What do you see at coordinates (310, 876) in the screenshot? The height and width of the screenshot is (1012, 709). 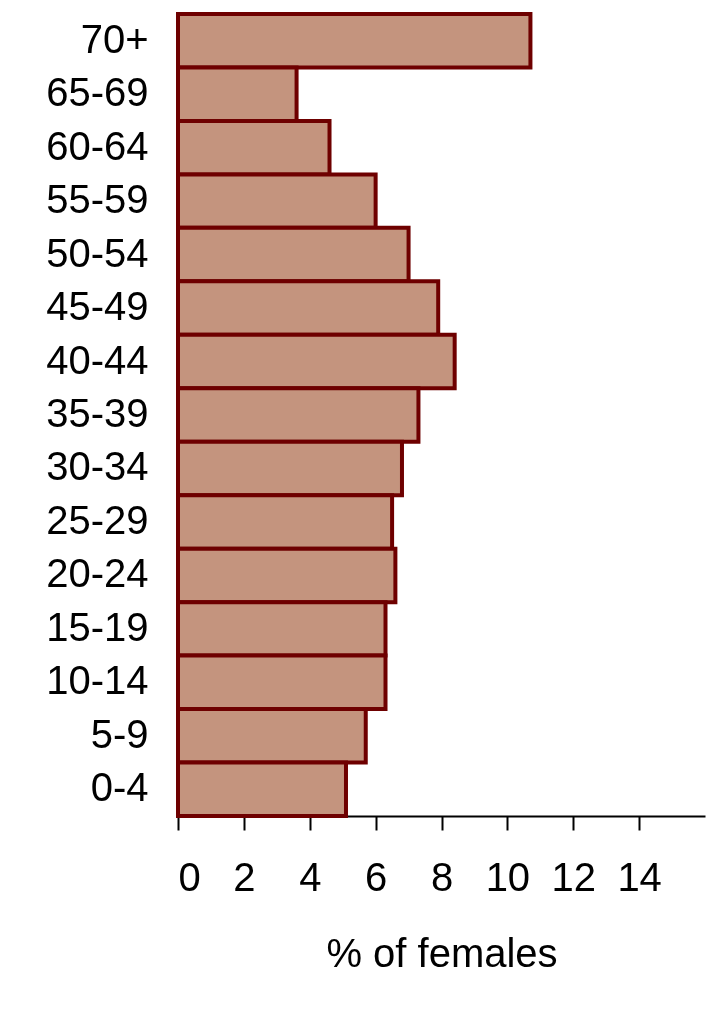 I see `x-tick-label: 4` at bounding box center [310, 876].